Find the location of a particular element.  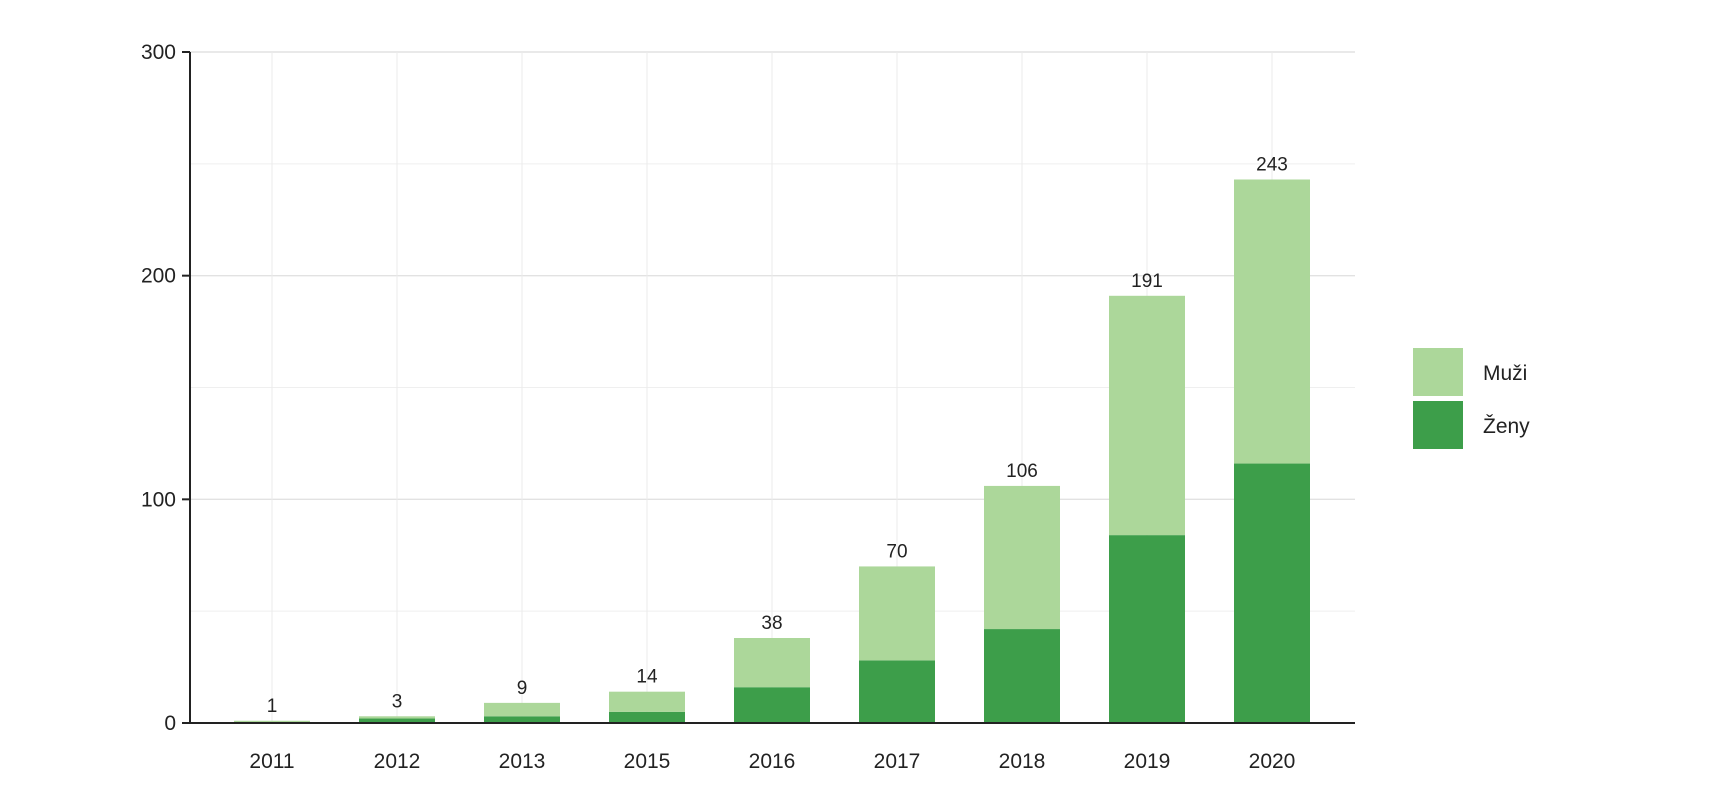

bar-segment-zeny-2018 is located at coordinates (1022, 676).